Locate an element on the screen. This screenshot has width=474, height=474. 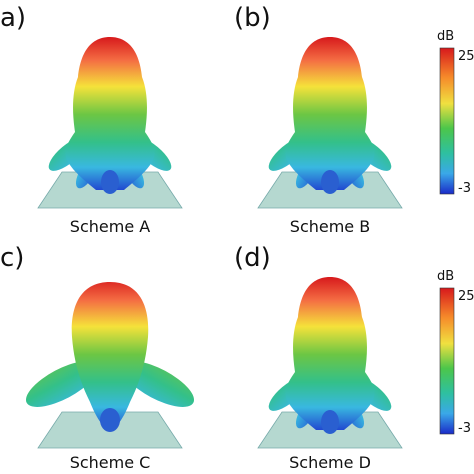
caption: Scheme A is located at coordinates (110, 226).